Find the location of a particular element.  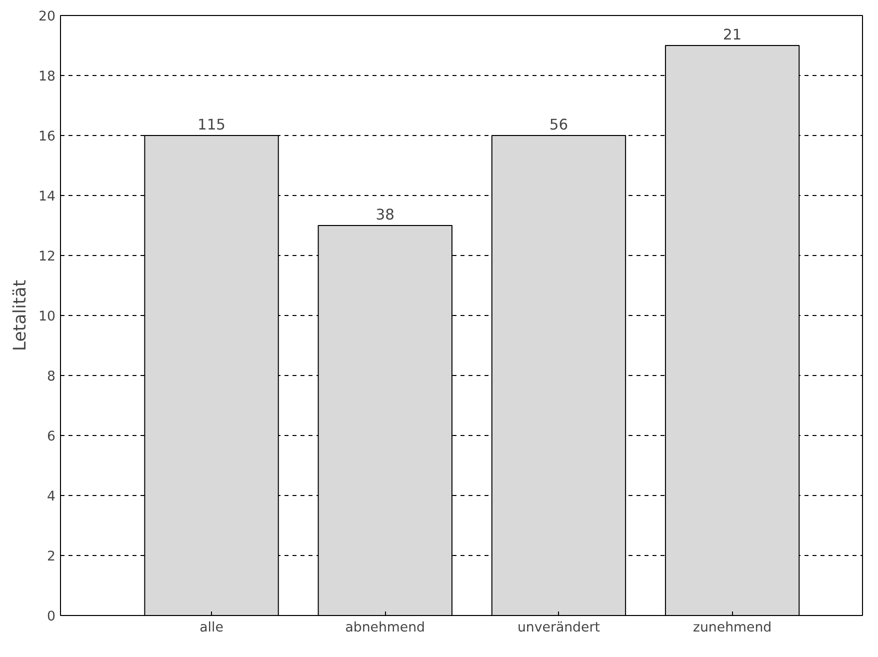

y-tick-label: 8 is located at coordinates (51, 377).